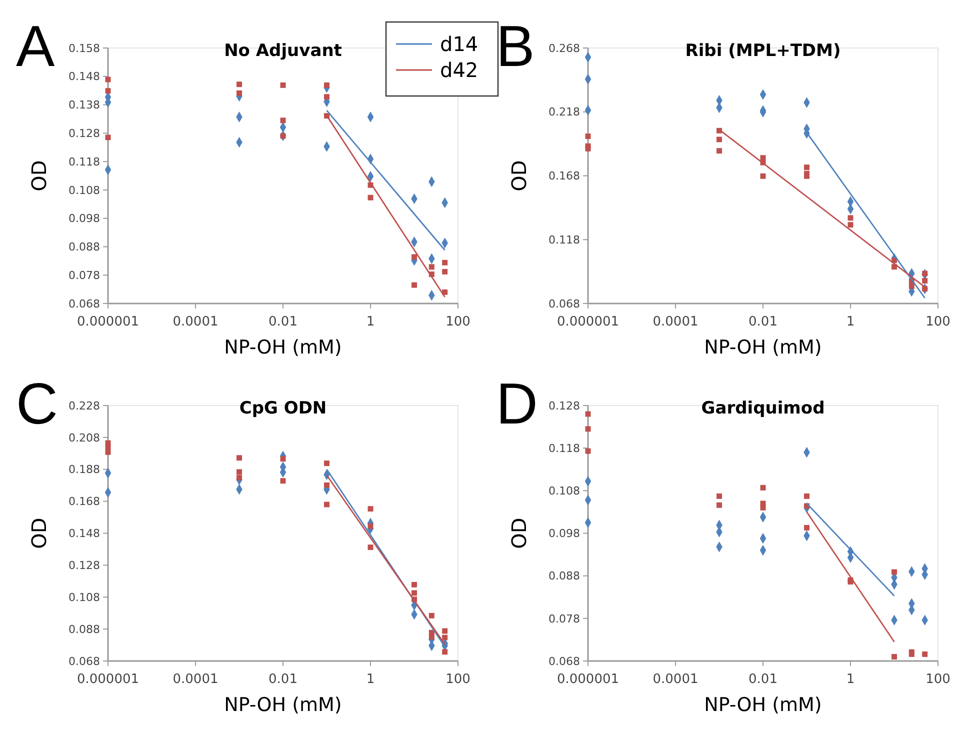 The width and height of the screenshot is (977, 731). What do you see at coordinates (283, 51) in the screenshot?
I see `chart-title: No Adjuvant` at bounding box center [283, 51].